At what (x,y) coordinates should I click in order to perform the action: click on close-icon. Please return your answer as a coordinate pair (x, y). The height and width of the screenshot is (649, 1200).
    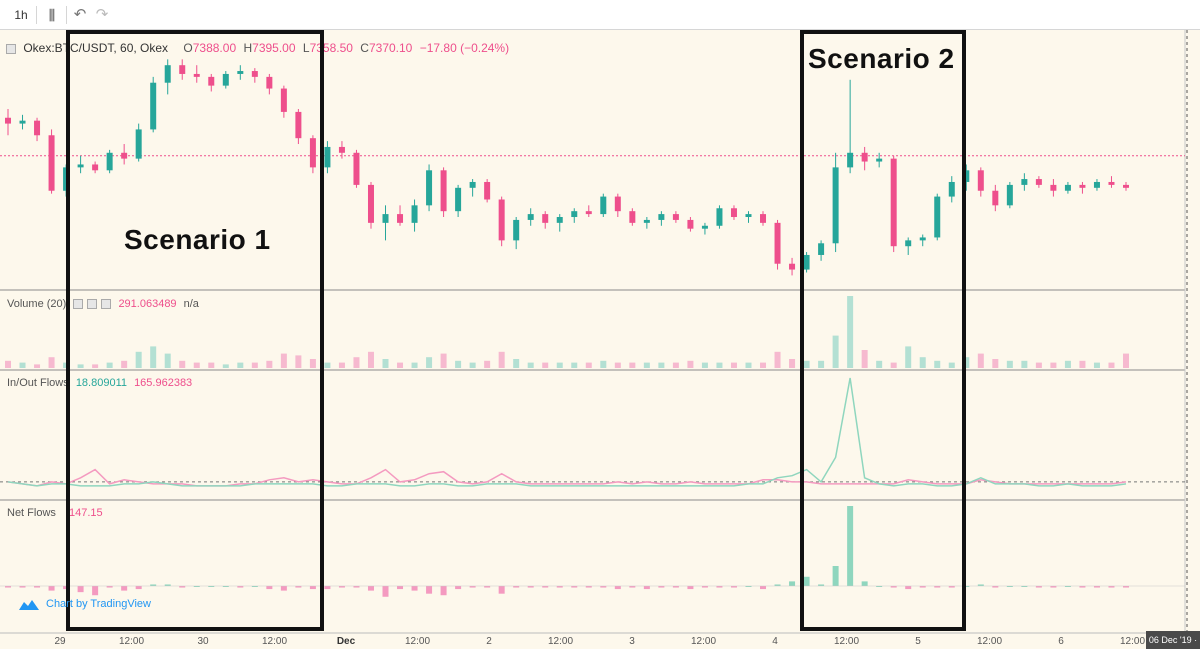
    Looking at the image, I should click on (106, 304).